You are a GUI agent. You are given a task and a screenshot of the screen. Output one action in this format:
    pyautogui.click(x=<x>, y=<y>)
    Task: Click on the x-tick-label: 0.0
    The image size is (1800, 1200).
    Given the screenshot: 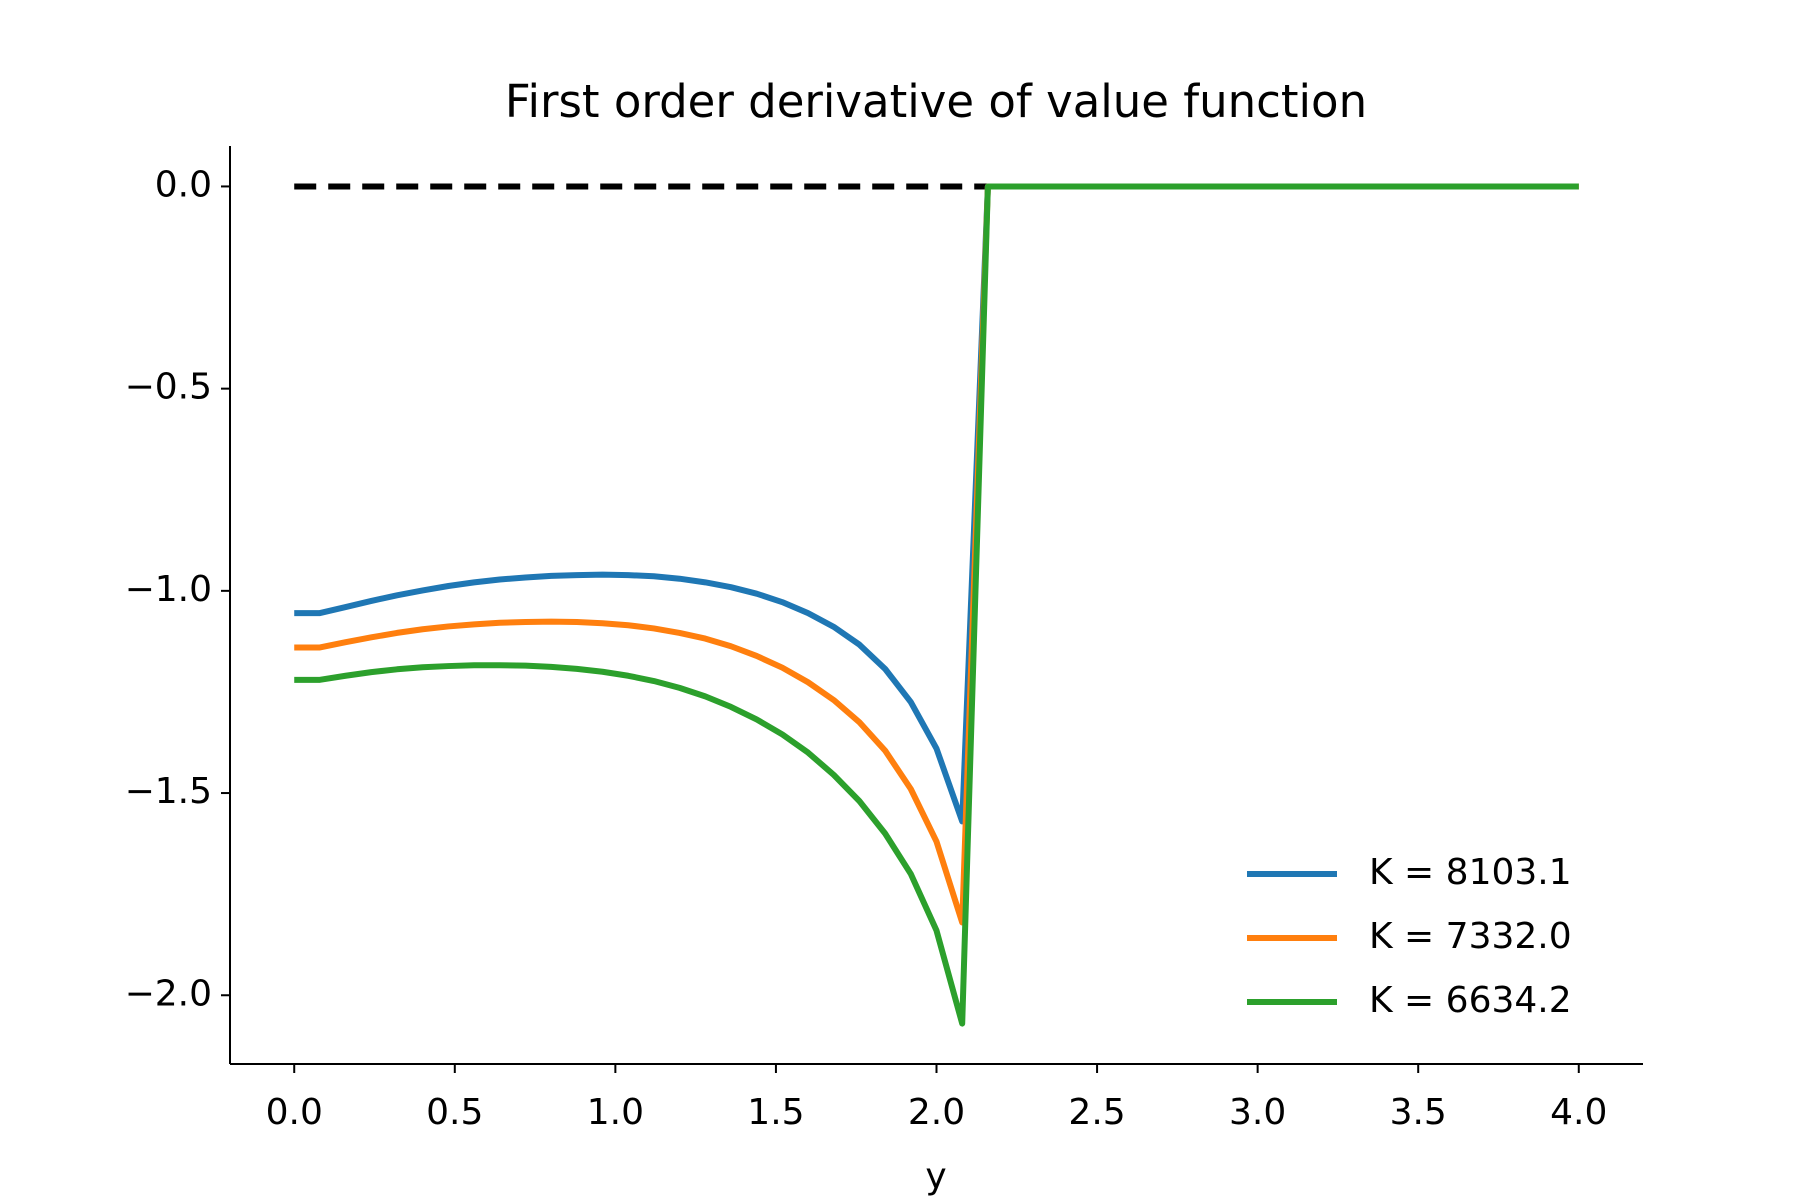 What is the action you would take?
    pyautogui.click(x=294, y=1112)
    